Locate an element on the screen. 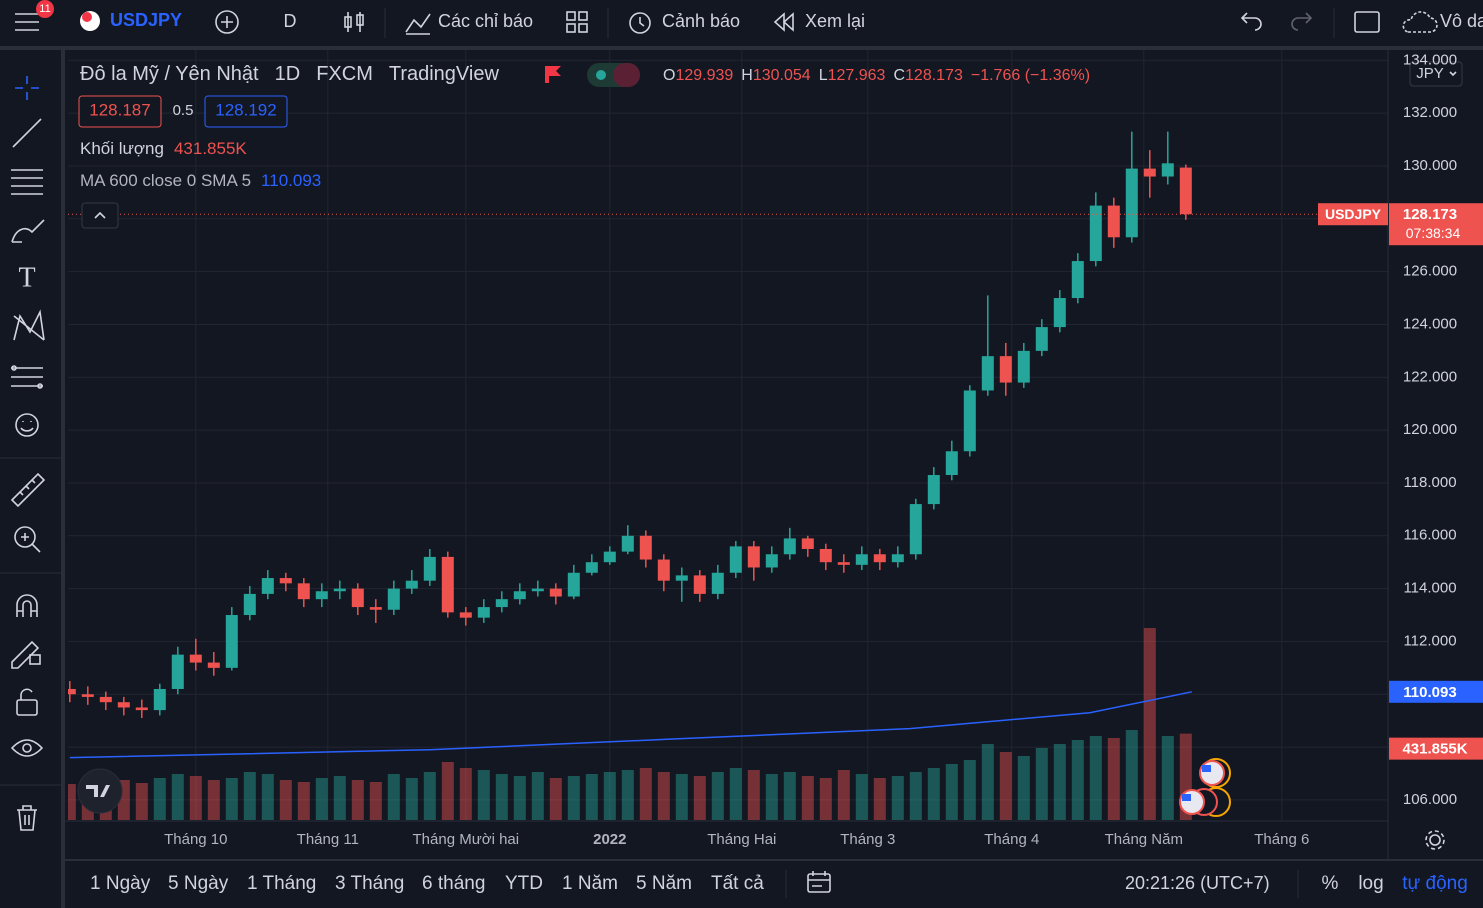 Image resolution: width=1483 pixels, height=908 pixels. indicators: Các chỉ báo is located at coordinates (485, 21).